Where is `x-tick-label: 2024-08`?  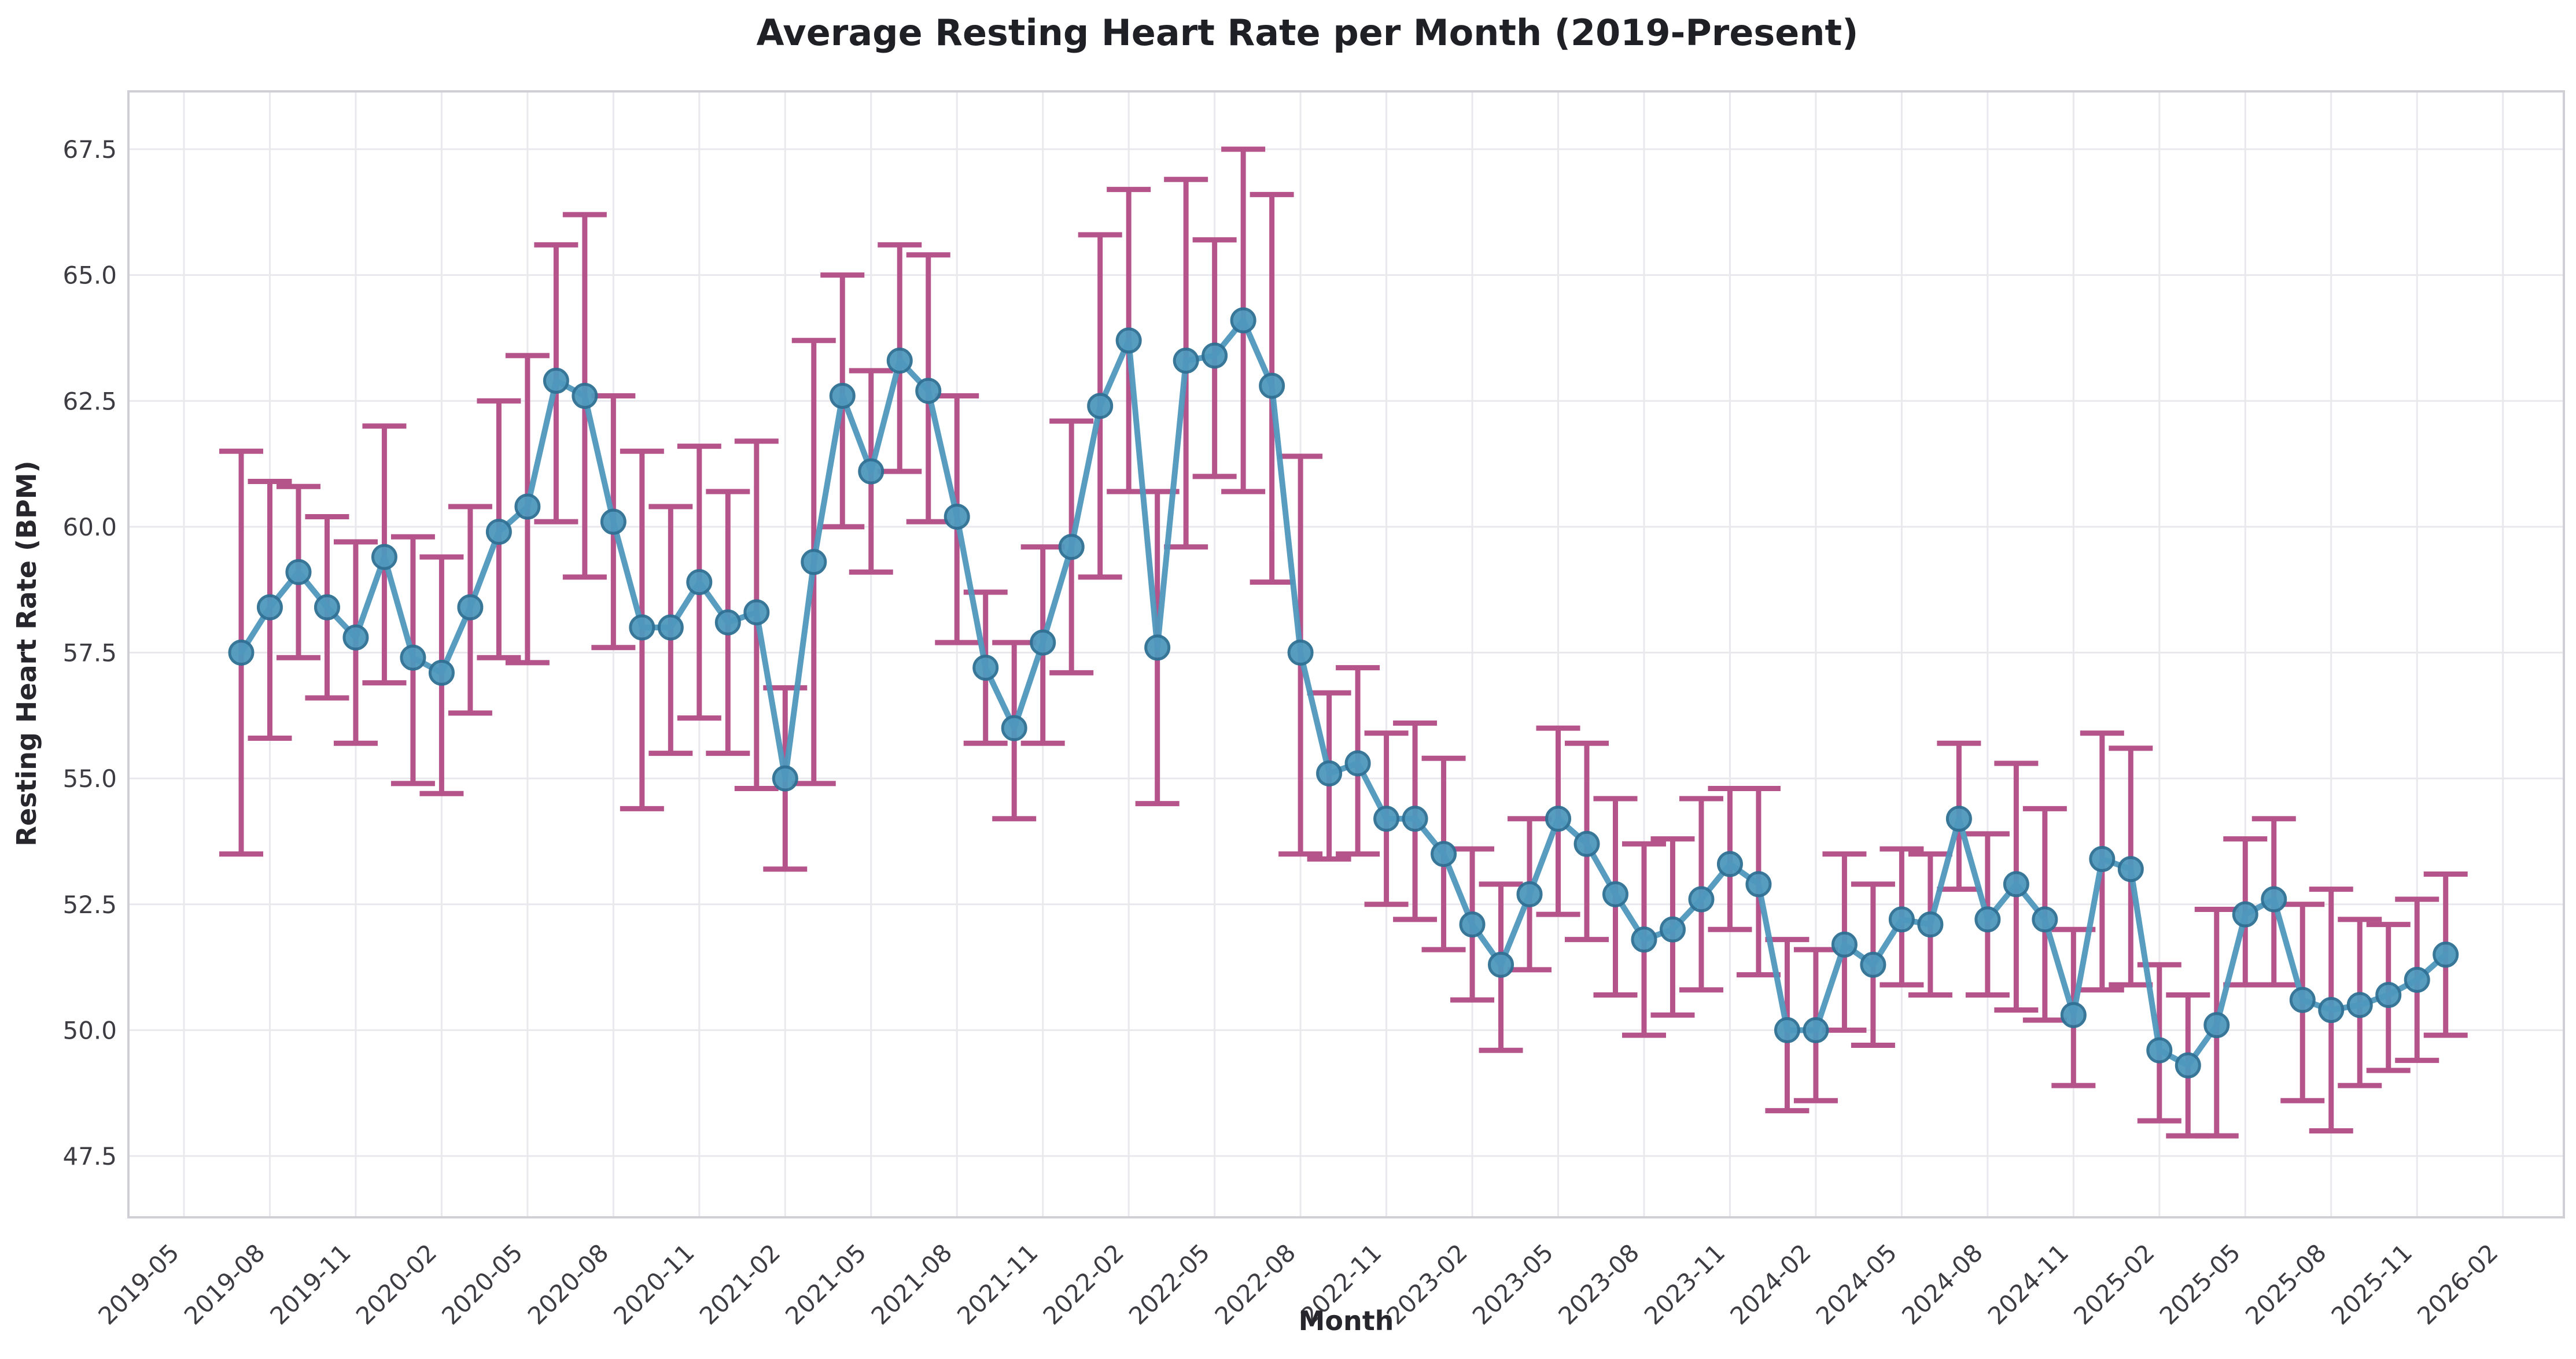
x-tick-label: 2024-08 is located at coordinates (1942, 1284).